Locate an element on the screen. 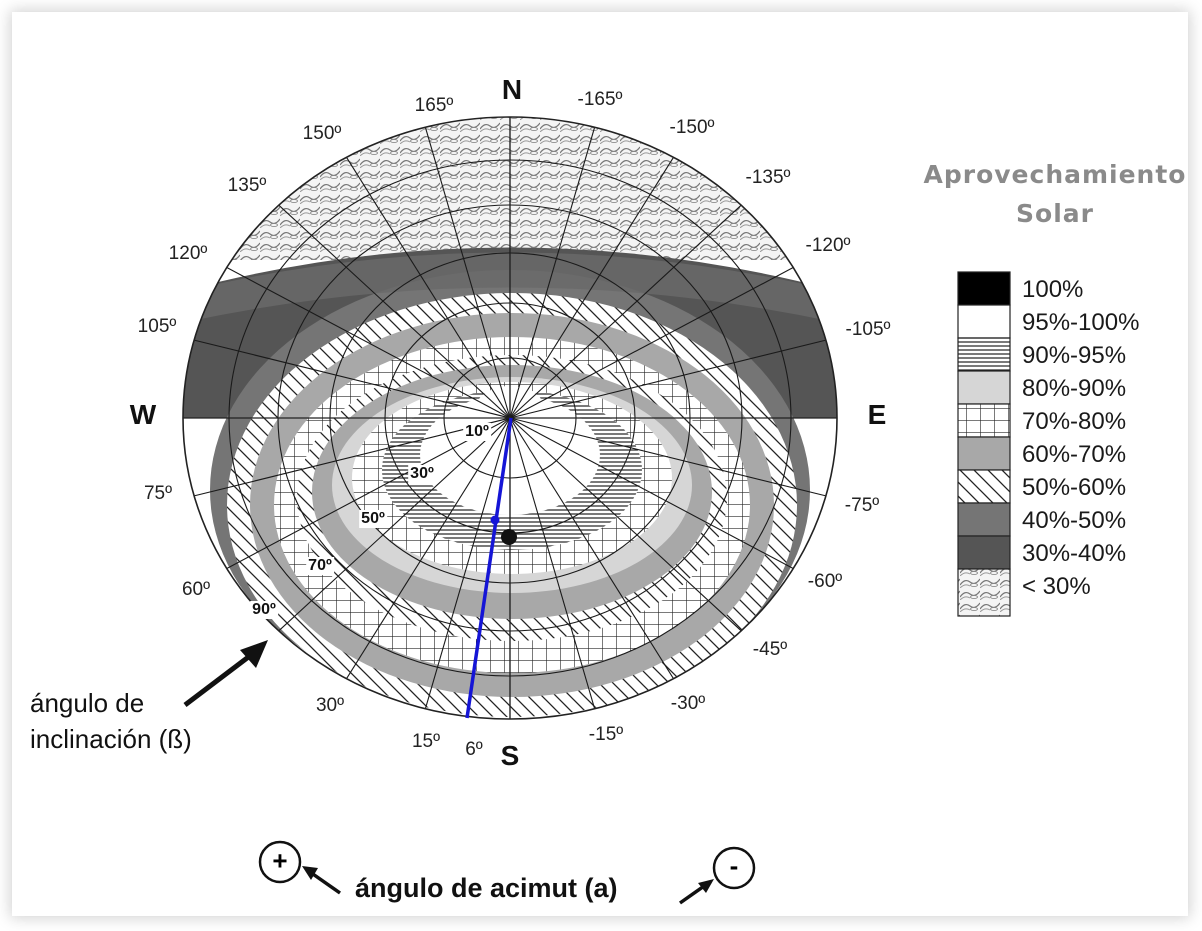 Image resolution: width=1202 pixels, height=931 pixels. azimuth-caption: ángulo de acimut (a) is located at coordinates (486, 888).